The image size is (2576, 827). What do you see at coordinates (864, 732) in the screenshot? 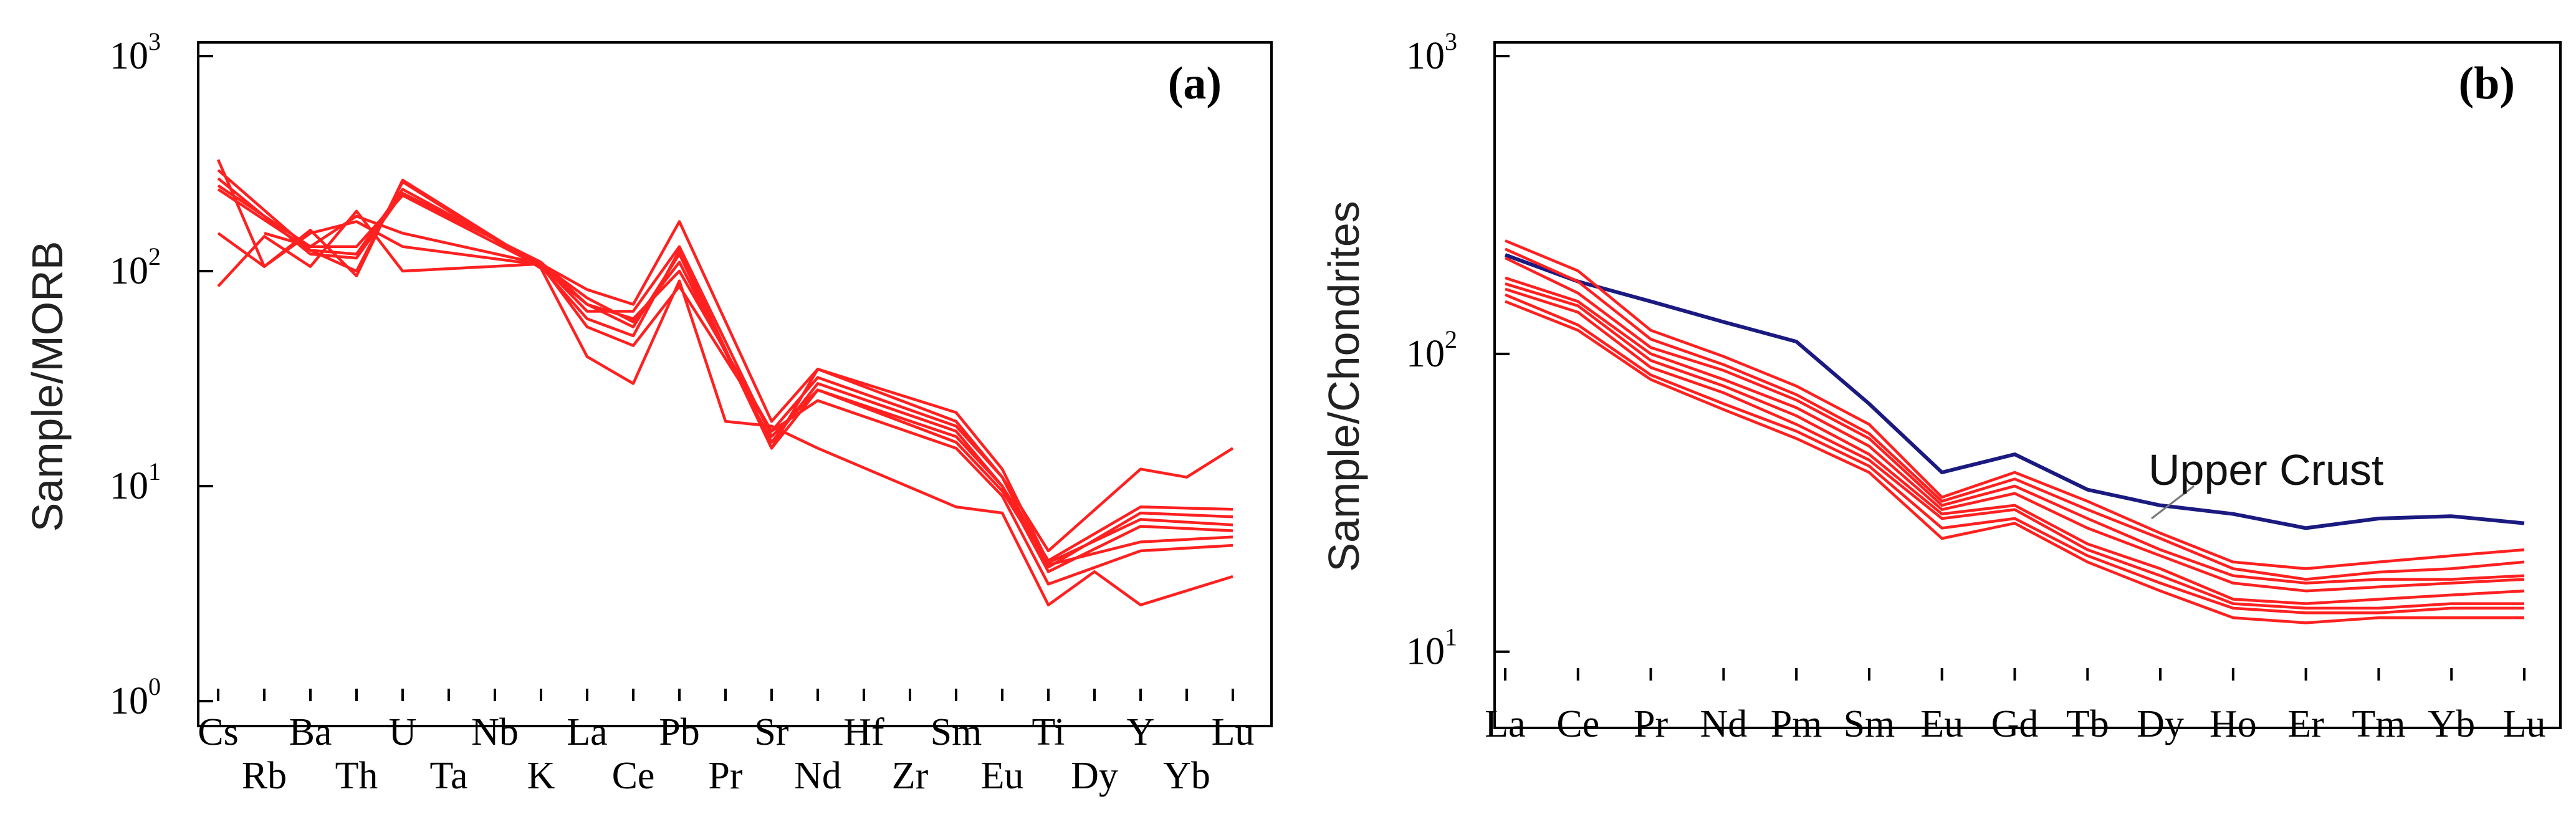
I see `x-tick-label-hf: Hf` at bounding box center [864, 732].